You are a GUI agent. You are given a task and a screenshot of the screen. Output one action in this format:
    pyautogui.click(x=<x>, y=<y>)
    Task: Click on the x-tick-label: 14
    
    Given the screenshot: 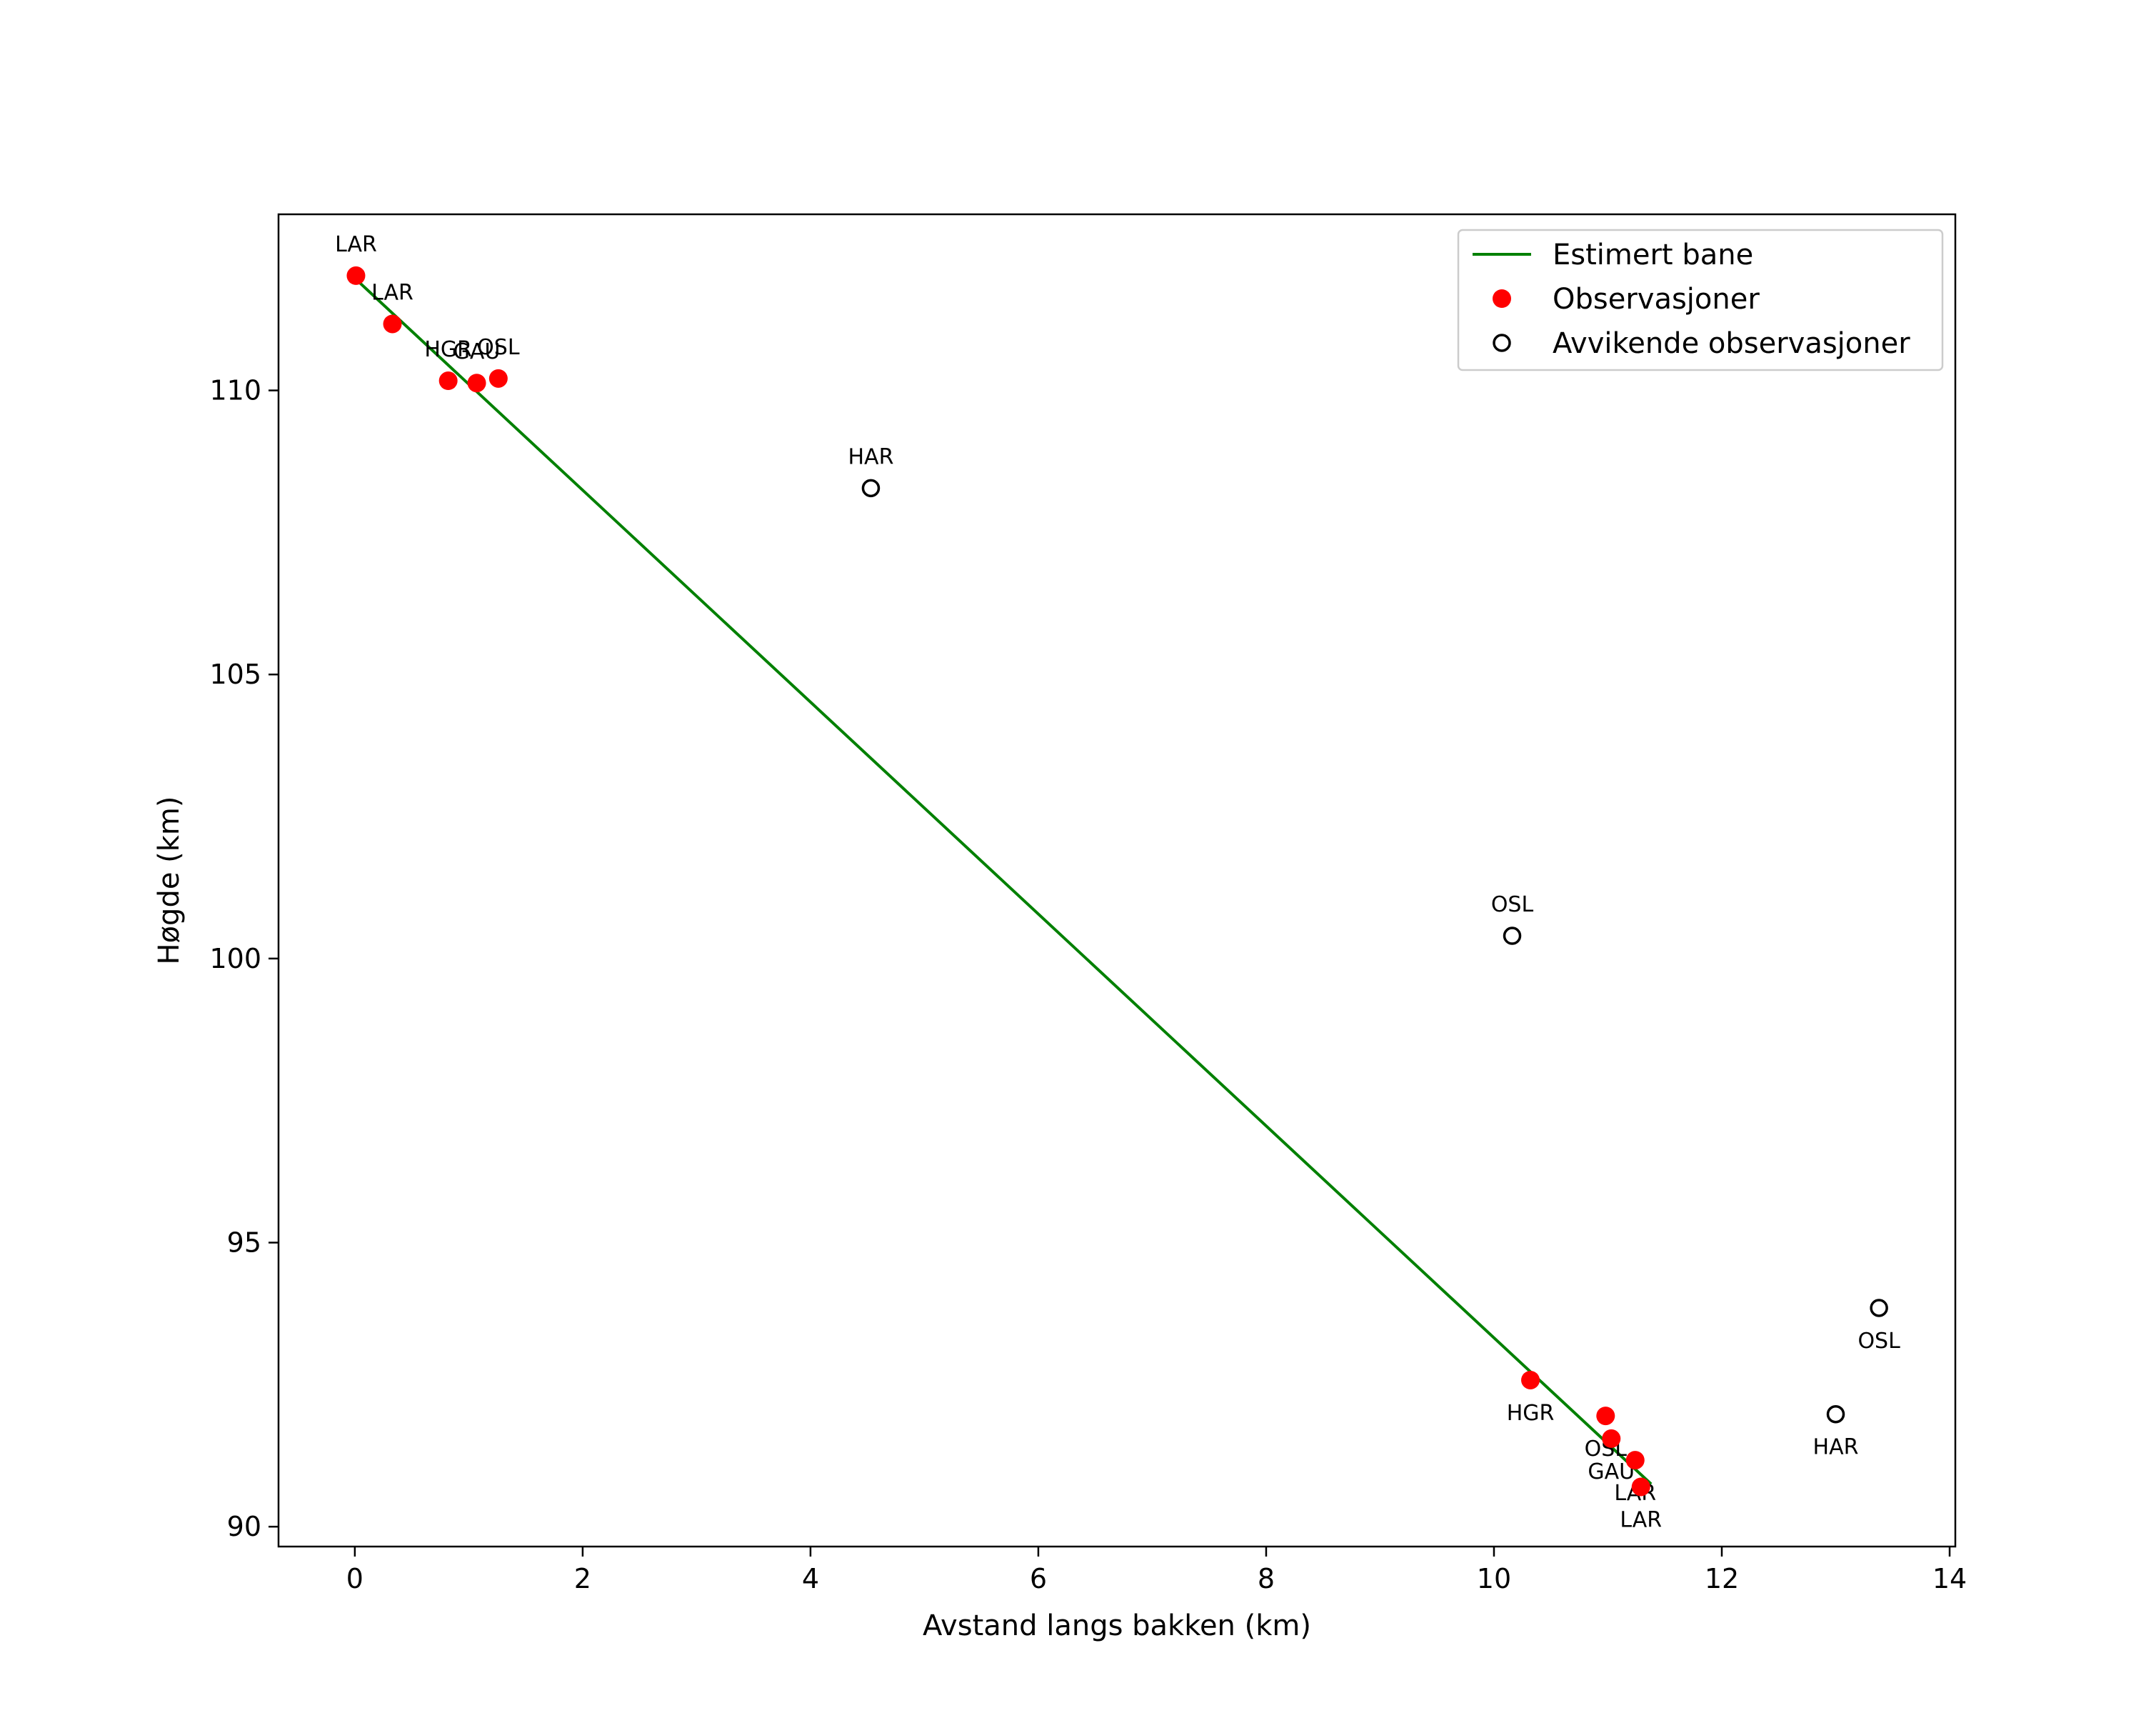 What is the action you would take?
    pyautogui.click(x=1950, y=1578)
    